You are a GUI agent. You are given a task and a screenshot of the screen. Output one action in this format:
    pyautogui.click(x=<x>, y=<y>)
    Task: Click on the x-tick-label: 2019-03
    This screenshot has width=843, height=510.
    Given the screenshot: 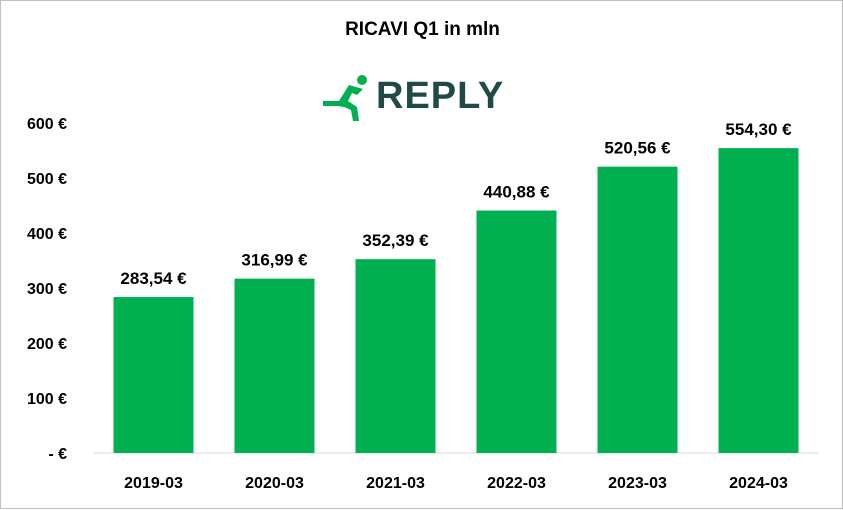 What is the action you would take?
    pyautogui.click(x=153, y=483)
    